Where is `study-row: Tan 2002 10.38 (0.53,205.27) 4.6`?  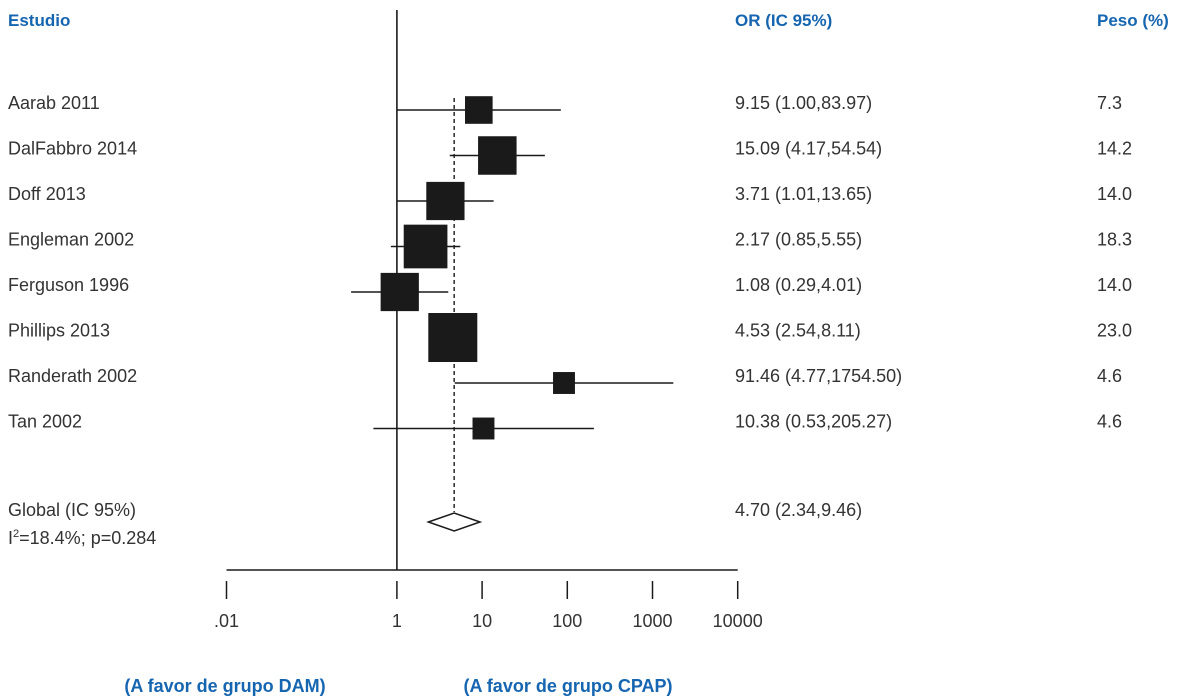 study-row: Tan 2002 10.38 (0.53,205.27) 4.6 is located at coordinates (565, 426).